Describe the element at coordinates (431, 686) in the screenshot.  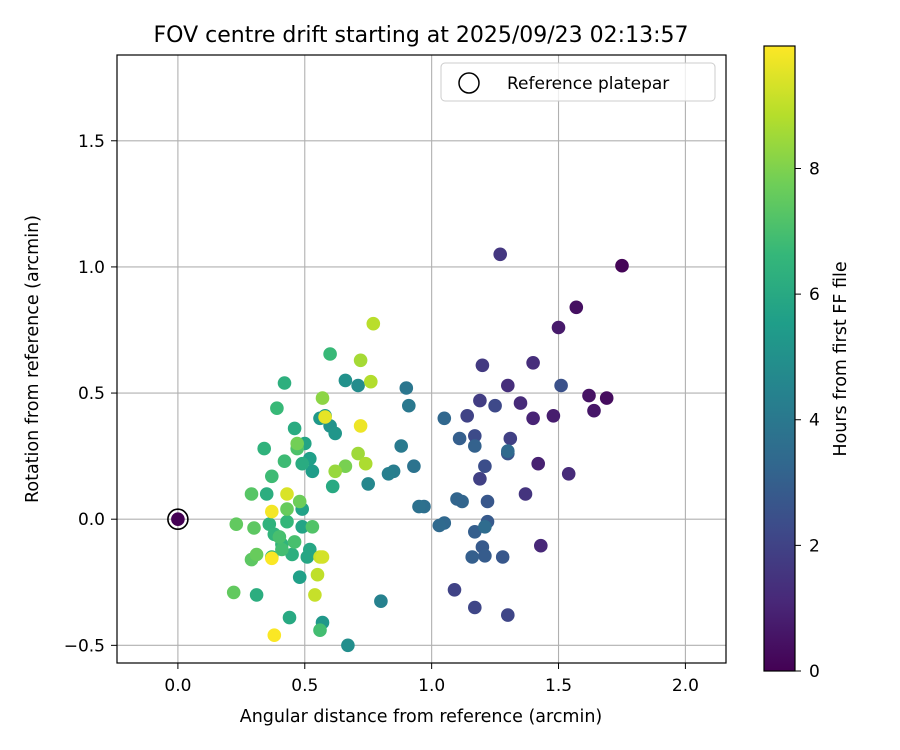
I see `x-tick-label: 1.0` at that location.